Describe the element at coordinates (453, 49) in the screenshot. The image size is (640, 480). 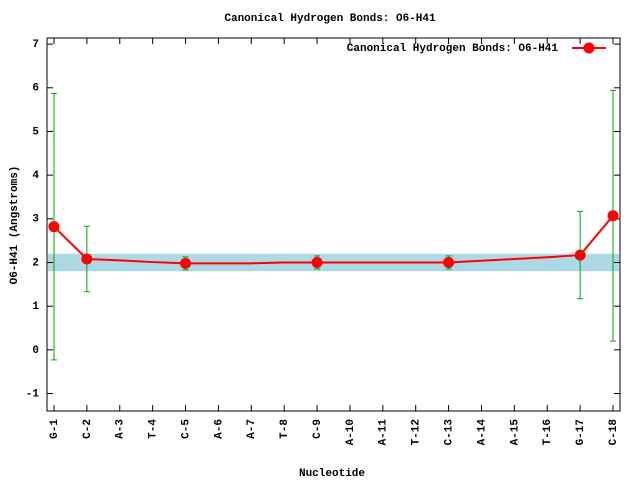
I see `legend-label: Canonical Hydrogen Bonds: O6-H41` at that location.